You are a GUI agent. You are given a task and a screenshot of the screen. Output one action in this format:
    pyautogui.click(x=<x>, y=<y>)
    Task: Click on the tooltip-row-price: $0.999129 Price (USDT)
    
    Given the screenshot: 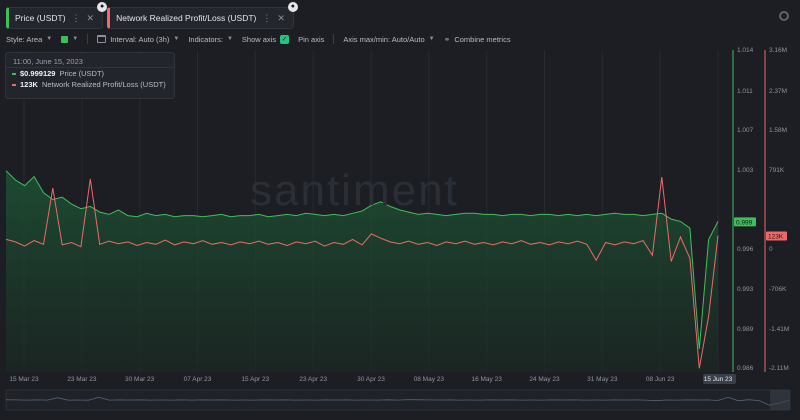 What is the action you would take?
    pyautogui.click(x=90, y=73)
    